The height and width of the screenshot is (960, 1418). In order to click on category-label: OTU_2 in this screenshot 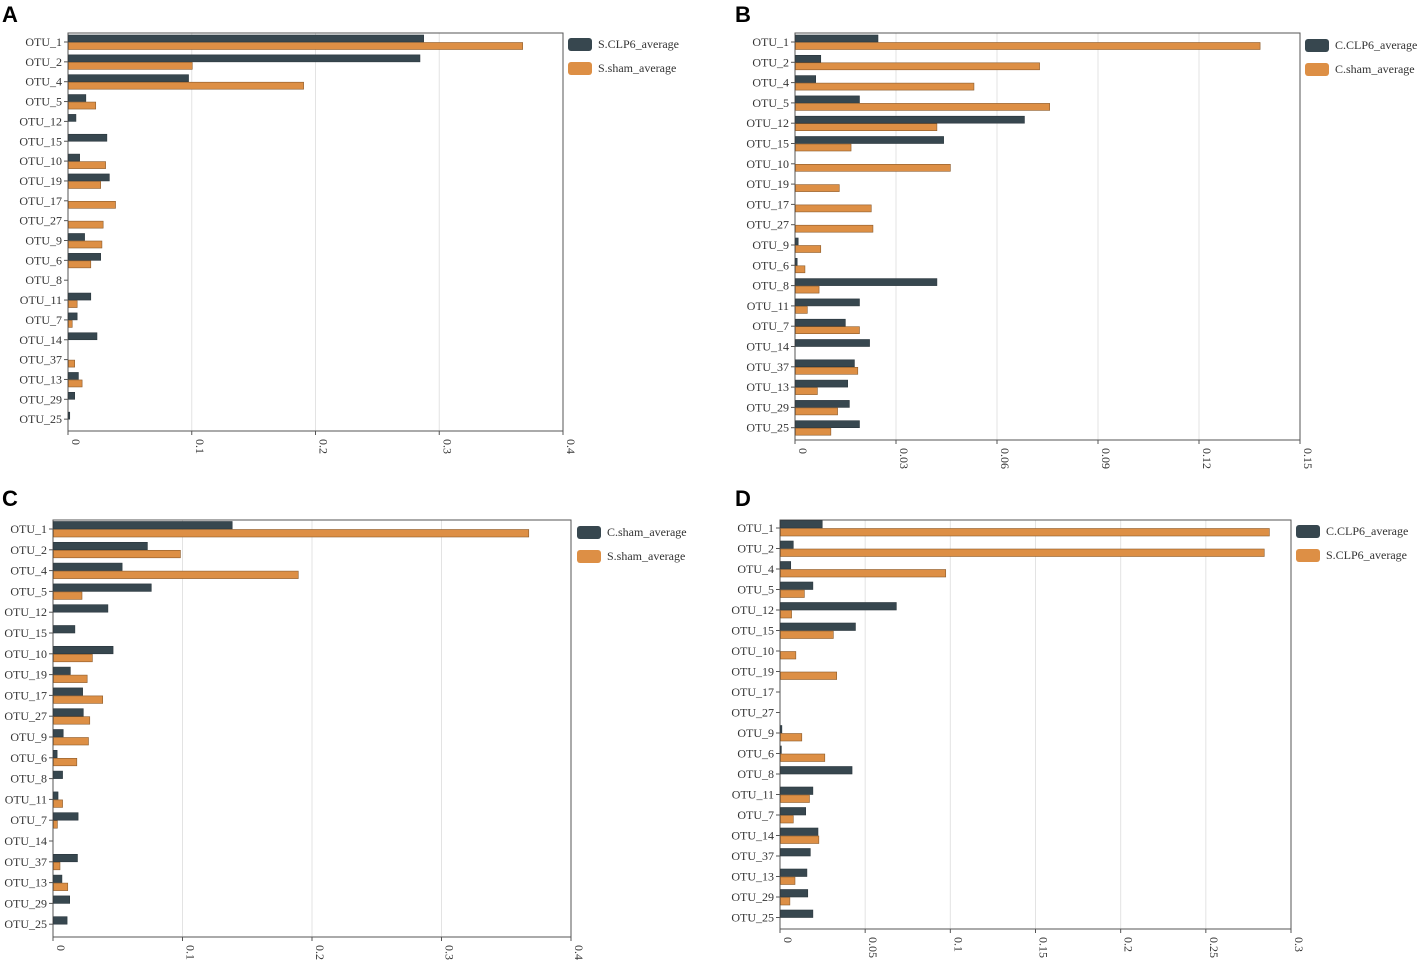, I will do `click(43, 62)`.